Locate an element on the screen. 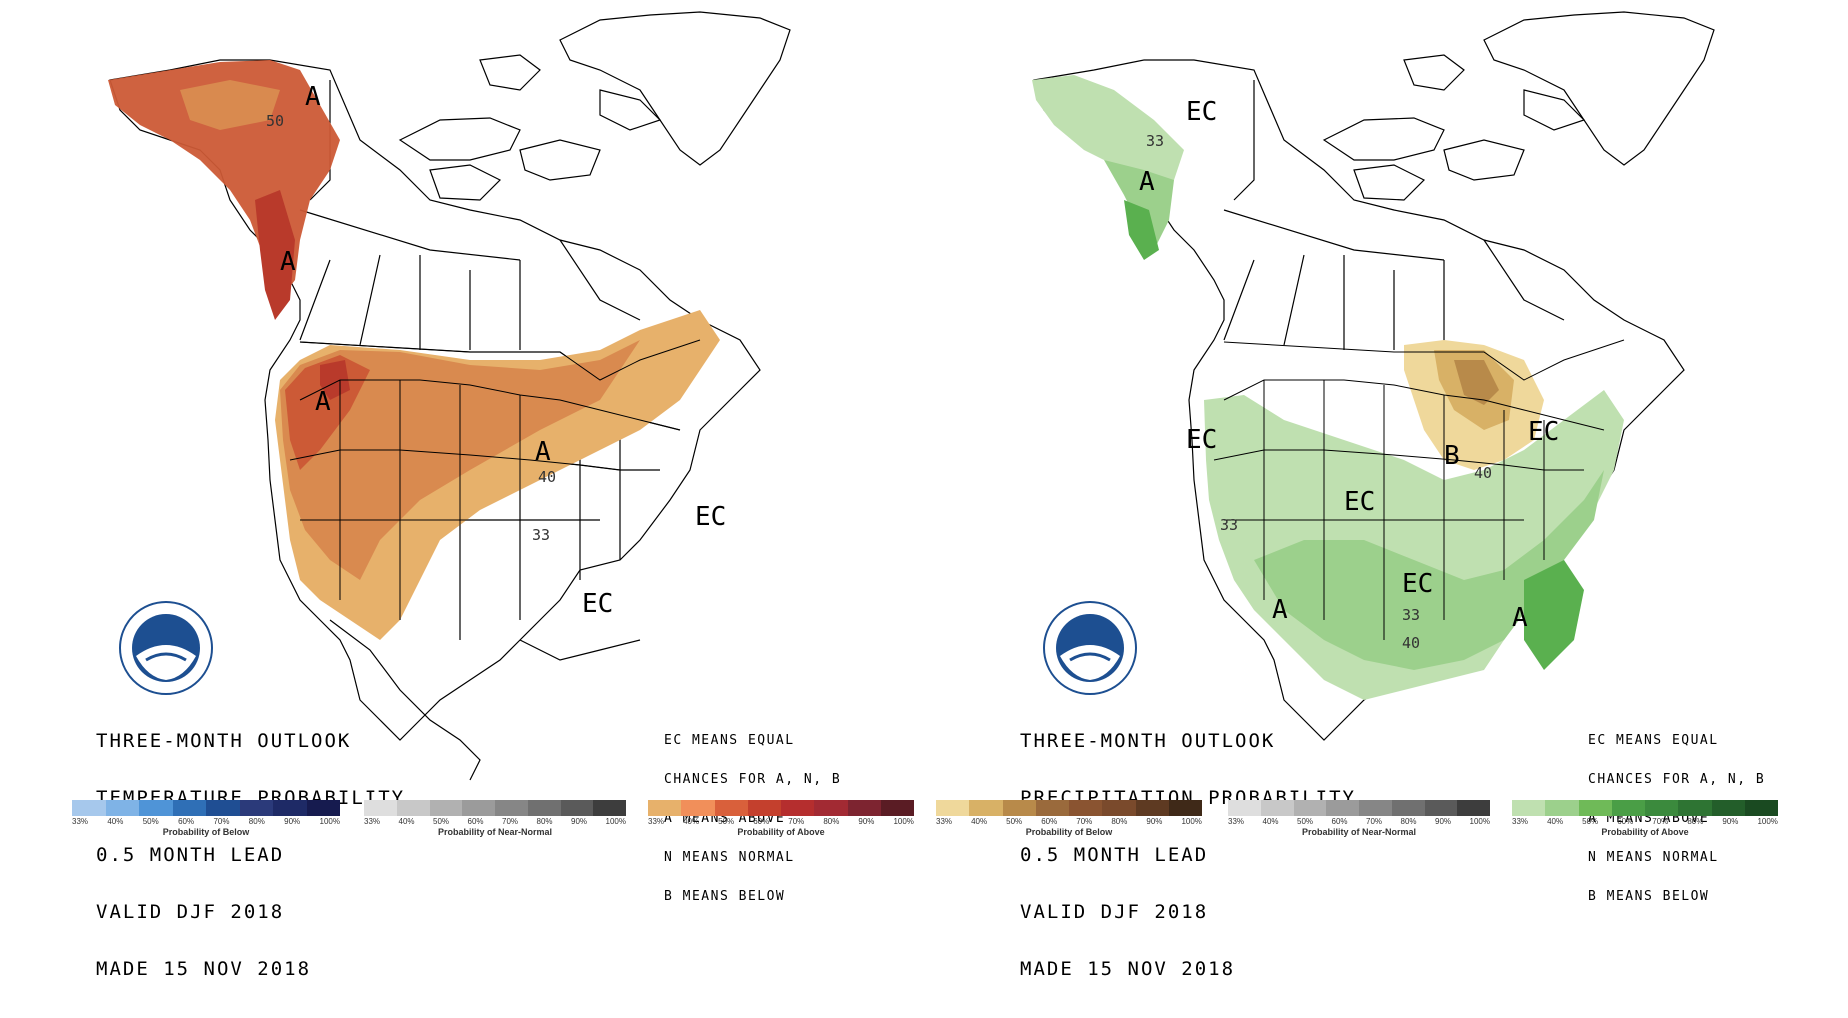 Image resolution: width=1848 pixels, height=1018 pixels. title-line: 0.5 MONTH LEAD is located at coordinates (190, 855).